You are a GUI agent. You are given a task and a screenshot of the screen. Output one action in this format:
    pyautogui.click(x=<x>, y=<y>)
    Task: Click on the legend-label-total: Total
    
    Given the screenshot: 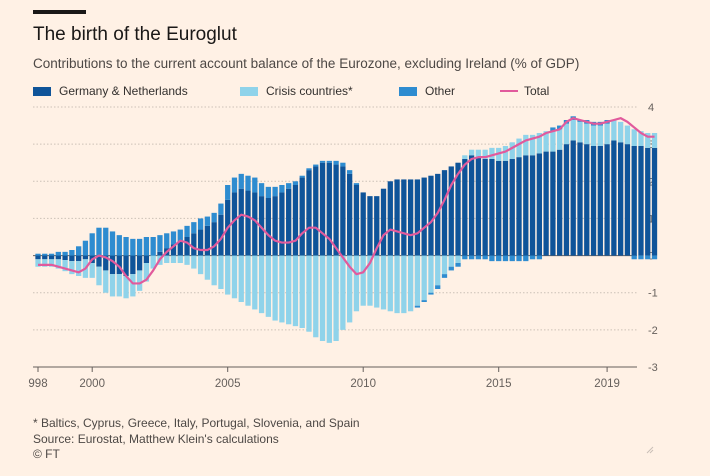 What is the action you would take?
    pyautogui.click(x=537, y=91)
    